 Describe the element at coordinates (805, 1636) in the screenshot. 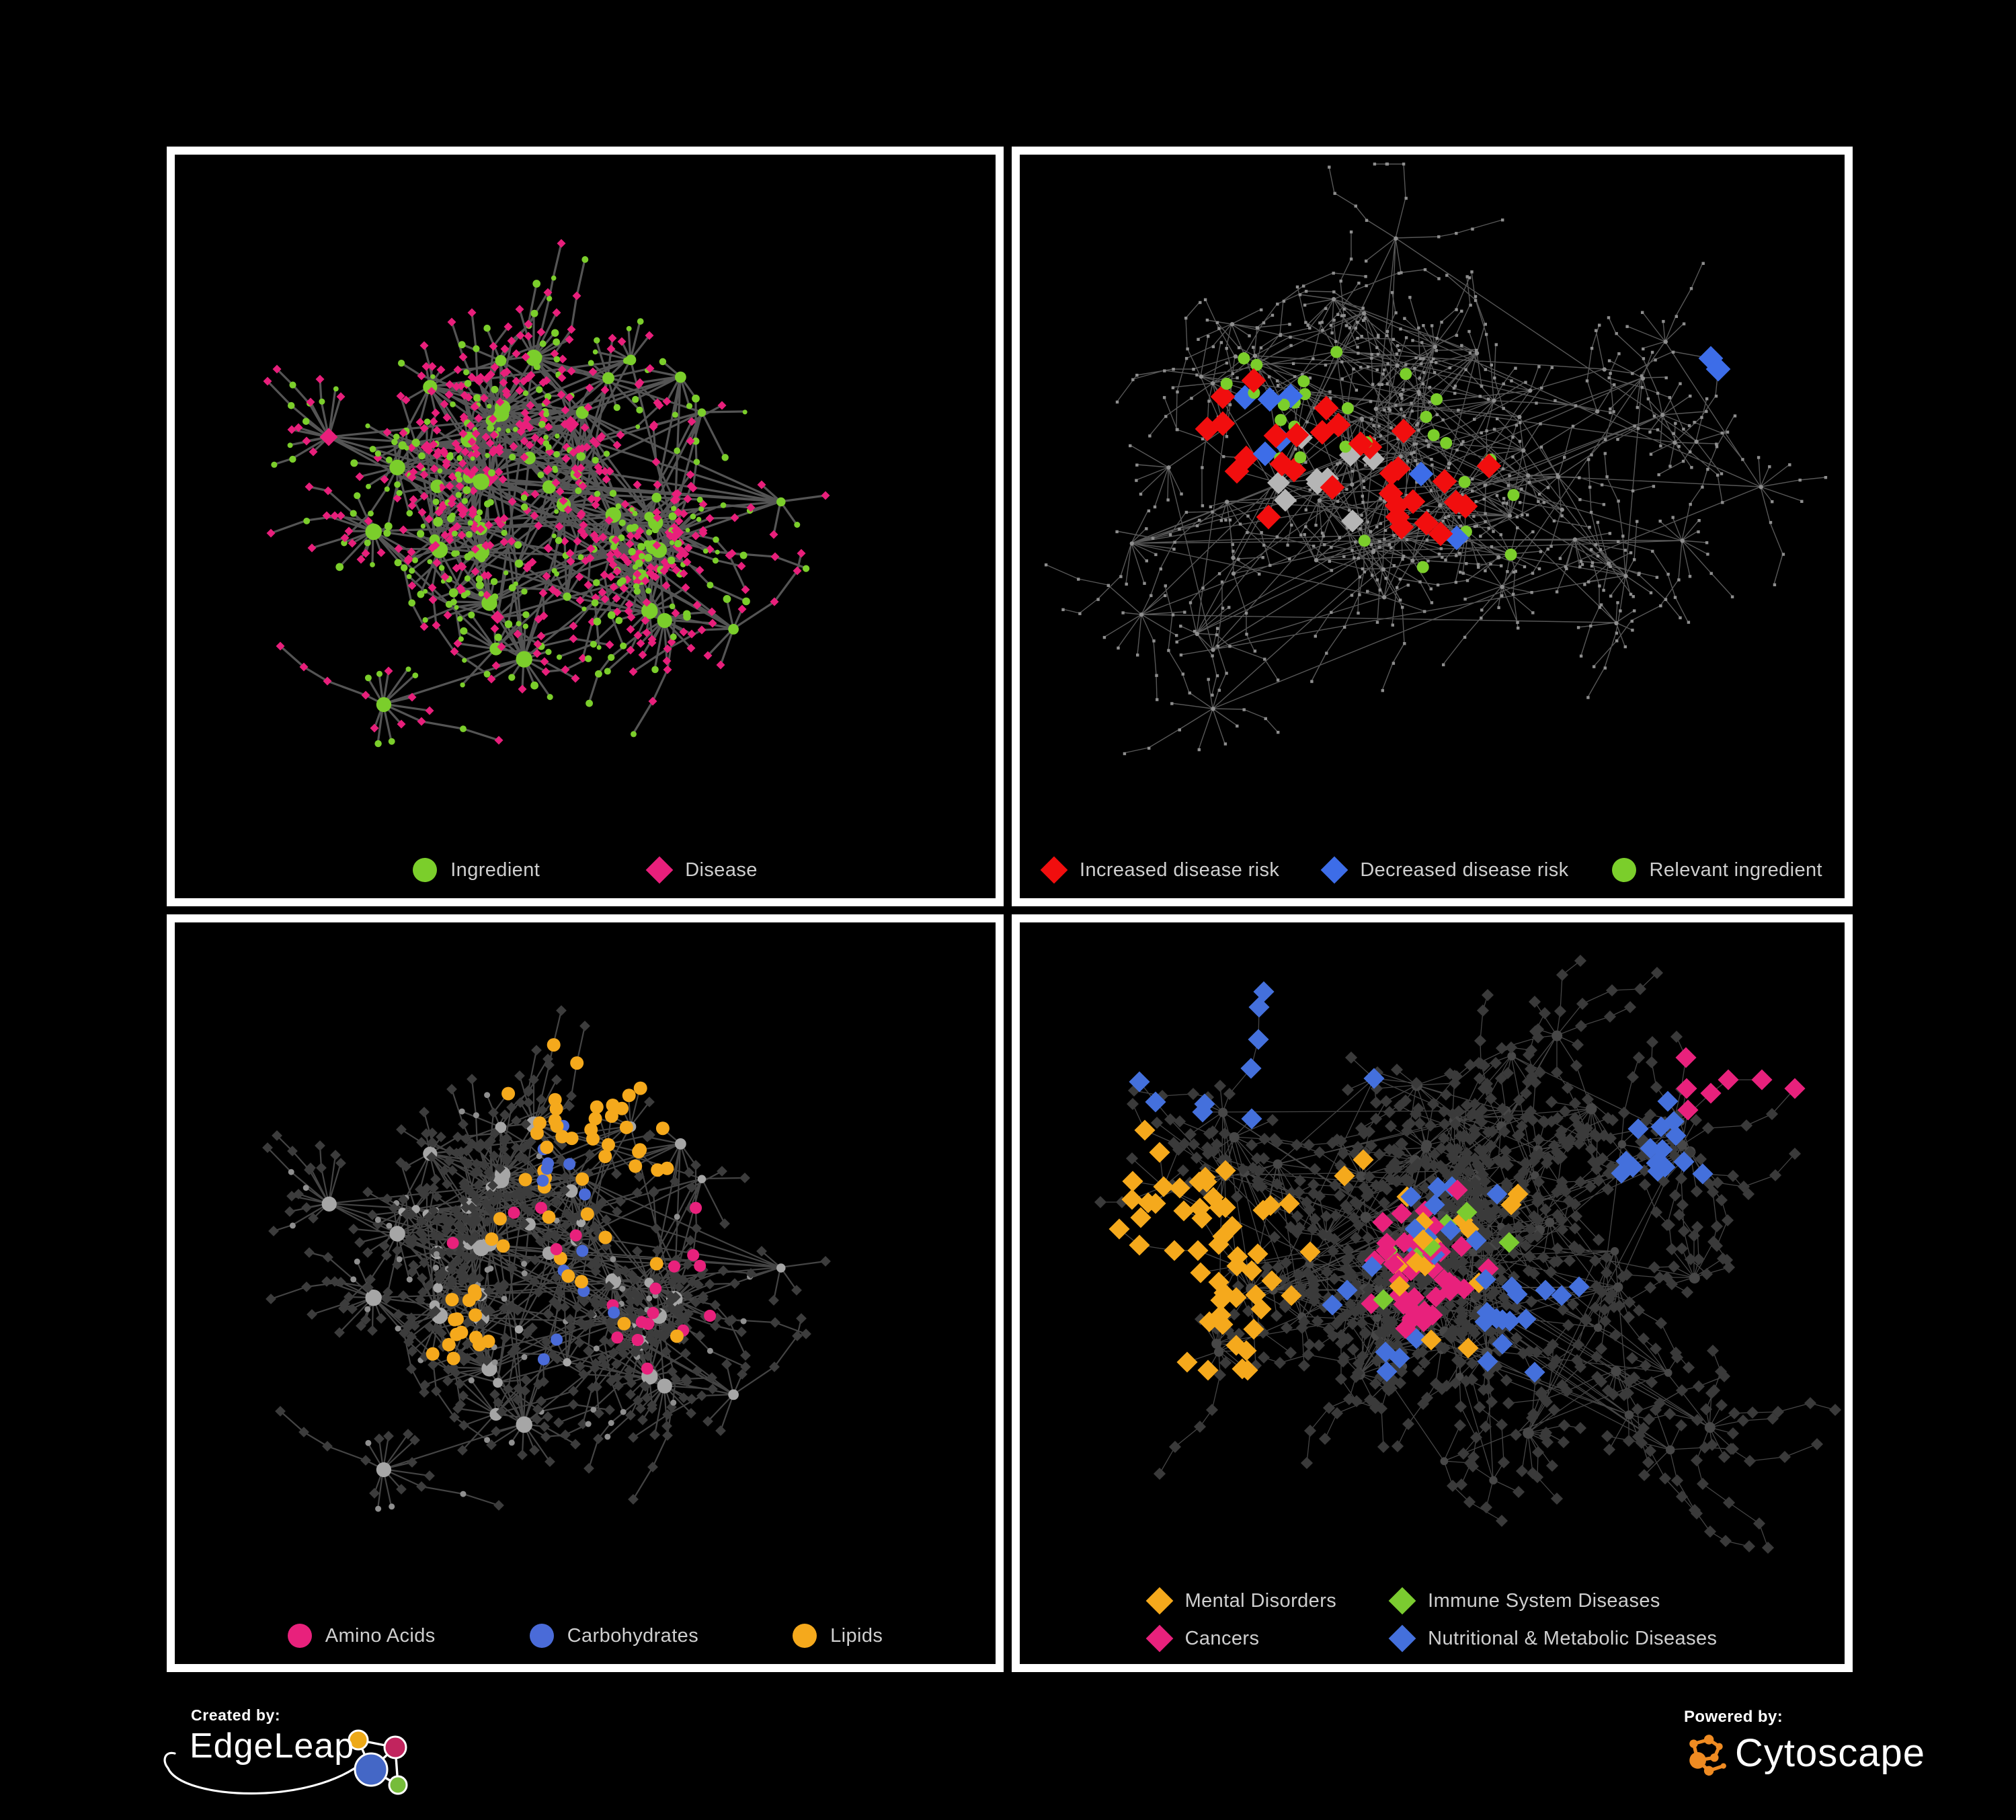

I see `lipids-marker-icon` at that location.